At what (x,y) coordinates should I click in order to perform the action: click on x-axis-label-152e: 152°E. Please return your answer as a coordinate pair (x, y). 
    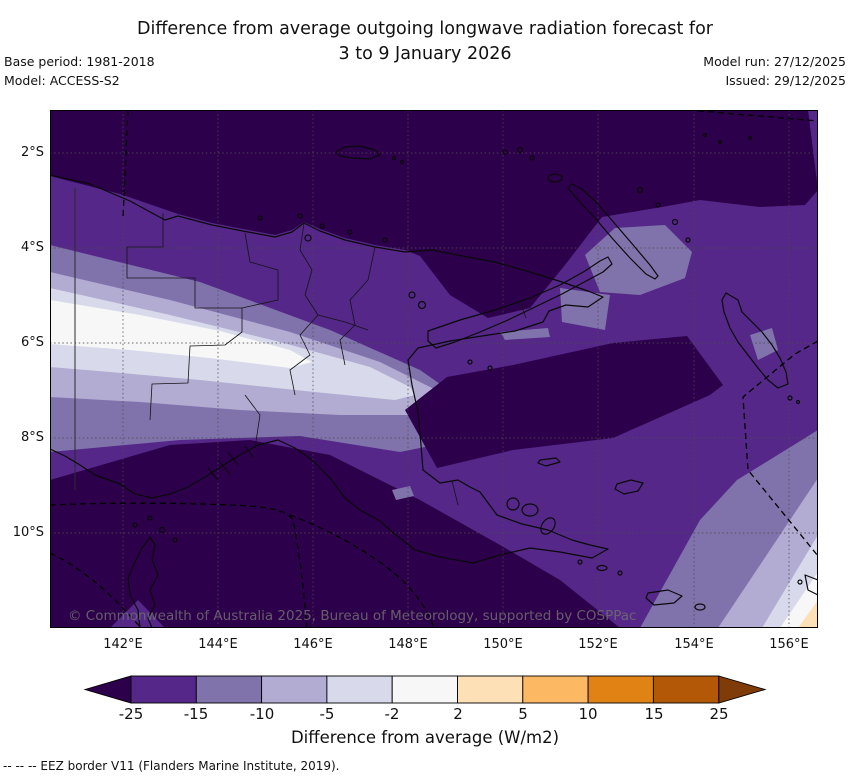
    Looking at the image, I should click on (598, 644).